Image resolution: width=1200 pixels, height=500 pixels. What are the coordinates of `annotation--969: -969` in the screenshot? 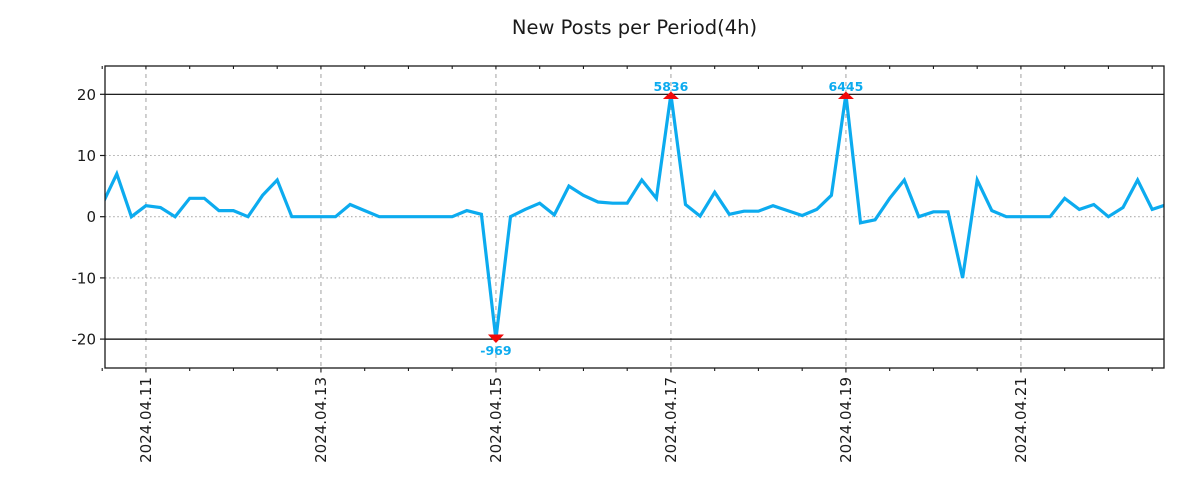 It's located at (496, 346).